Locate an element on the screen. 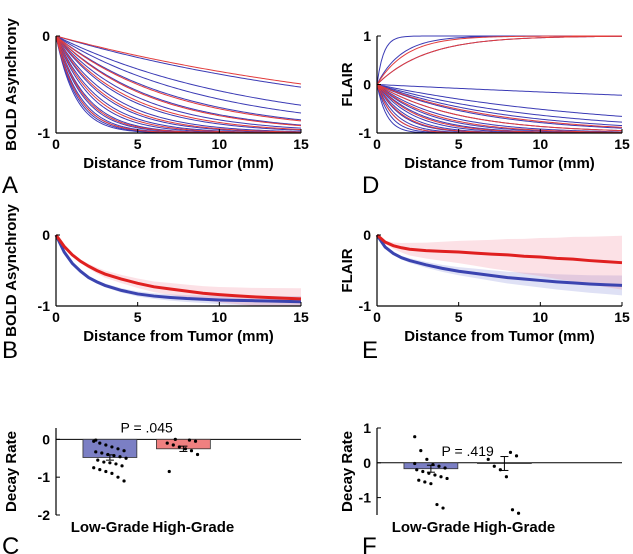  x-tick-label: 5 is located at coordinates (459, 144).